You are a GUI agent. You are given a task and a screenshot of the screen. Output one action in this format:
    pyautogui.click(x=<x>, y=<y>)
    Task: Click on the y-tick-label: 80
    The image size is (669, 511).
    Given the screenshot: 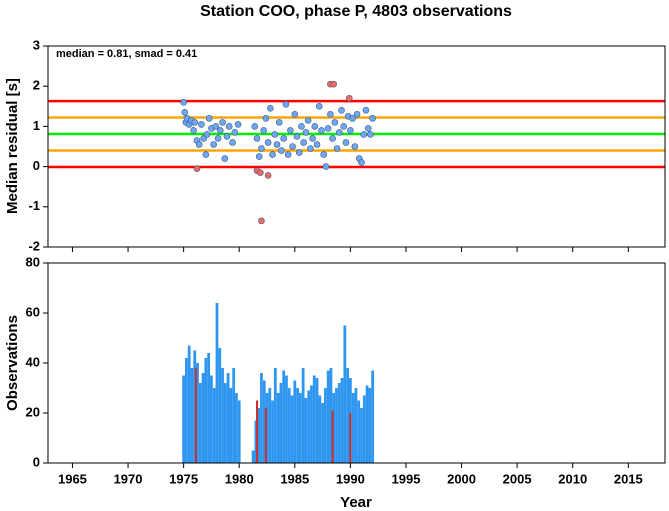 What is the action you would take?
    pyautogui.click(x=33, y=261)
    